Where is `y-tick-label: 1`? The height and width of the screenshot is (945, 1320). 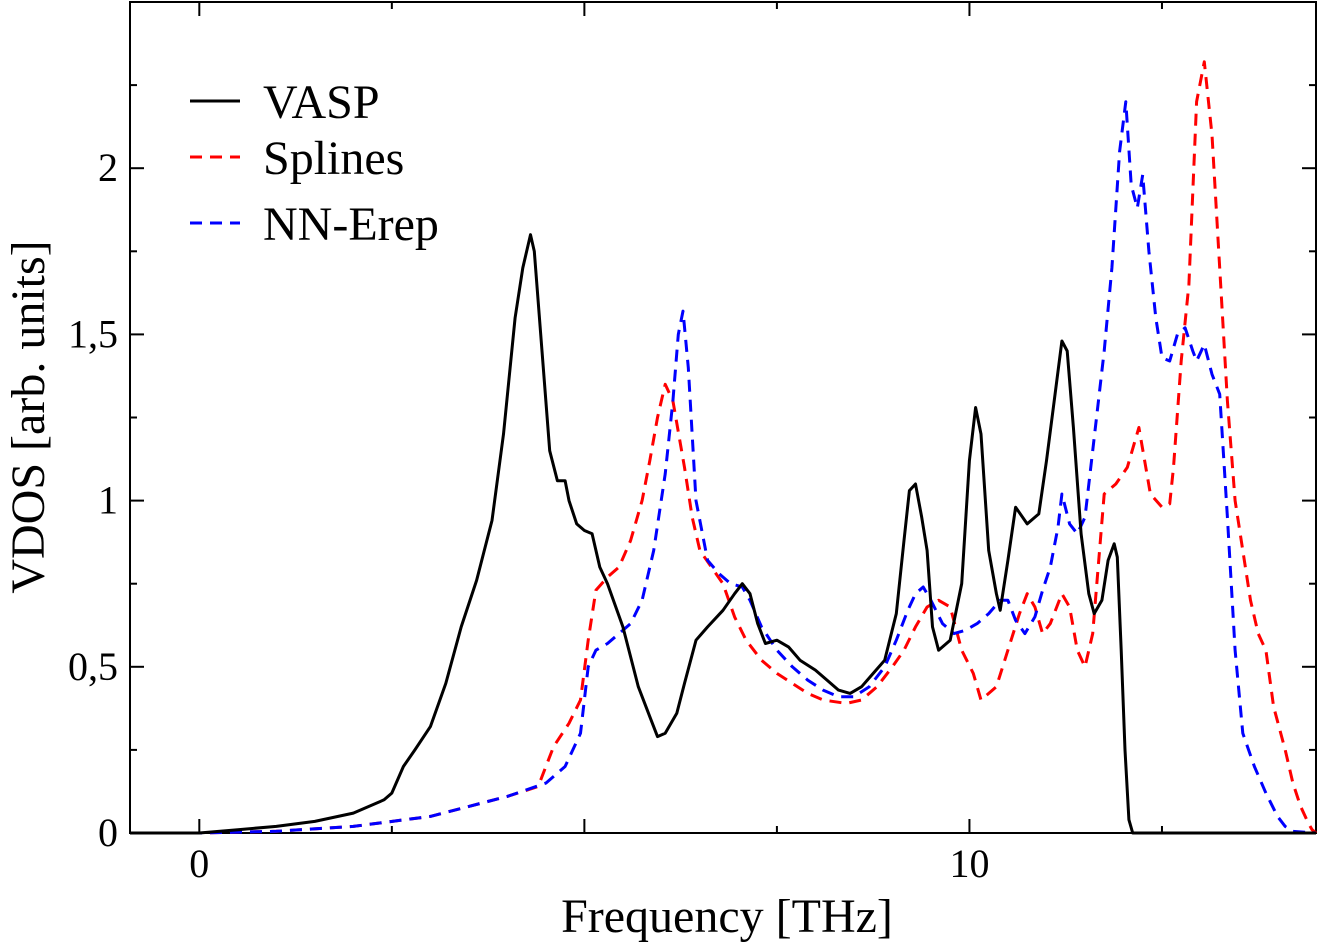
y-tick-label: 1 is located at coordinates (108, 500).